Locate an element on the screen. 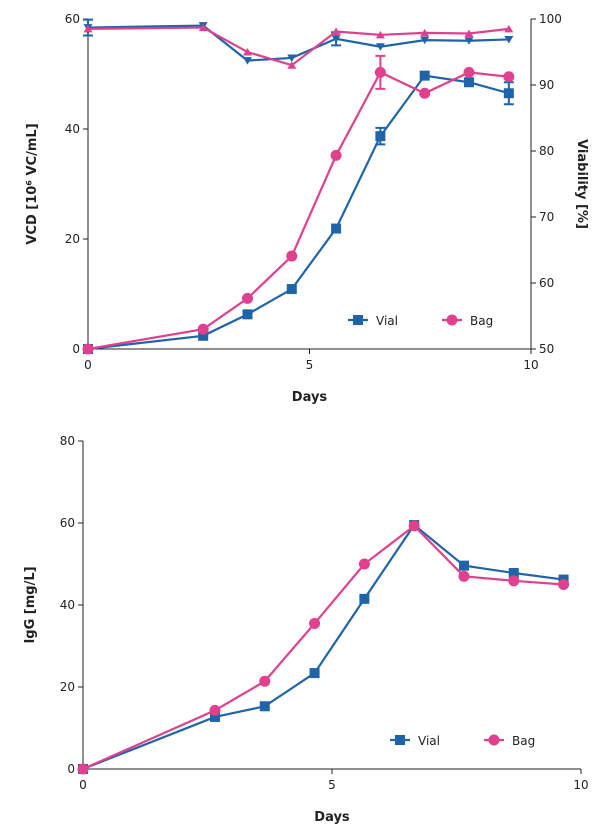  y2-tick-label: 100 is located at coordinates (550, 19).